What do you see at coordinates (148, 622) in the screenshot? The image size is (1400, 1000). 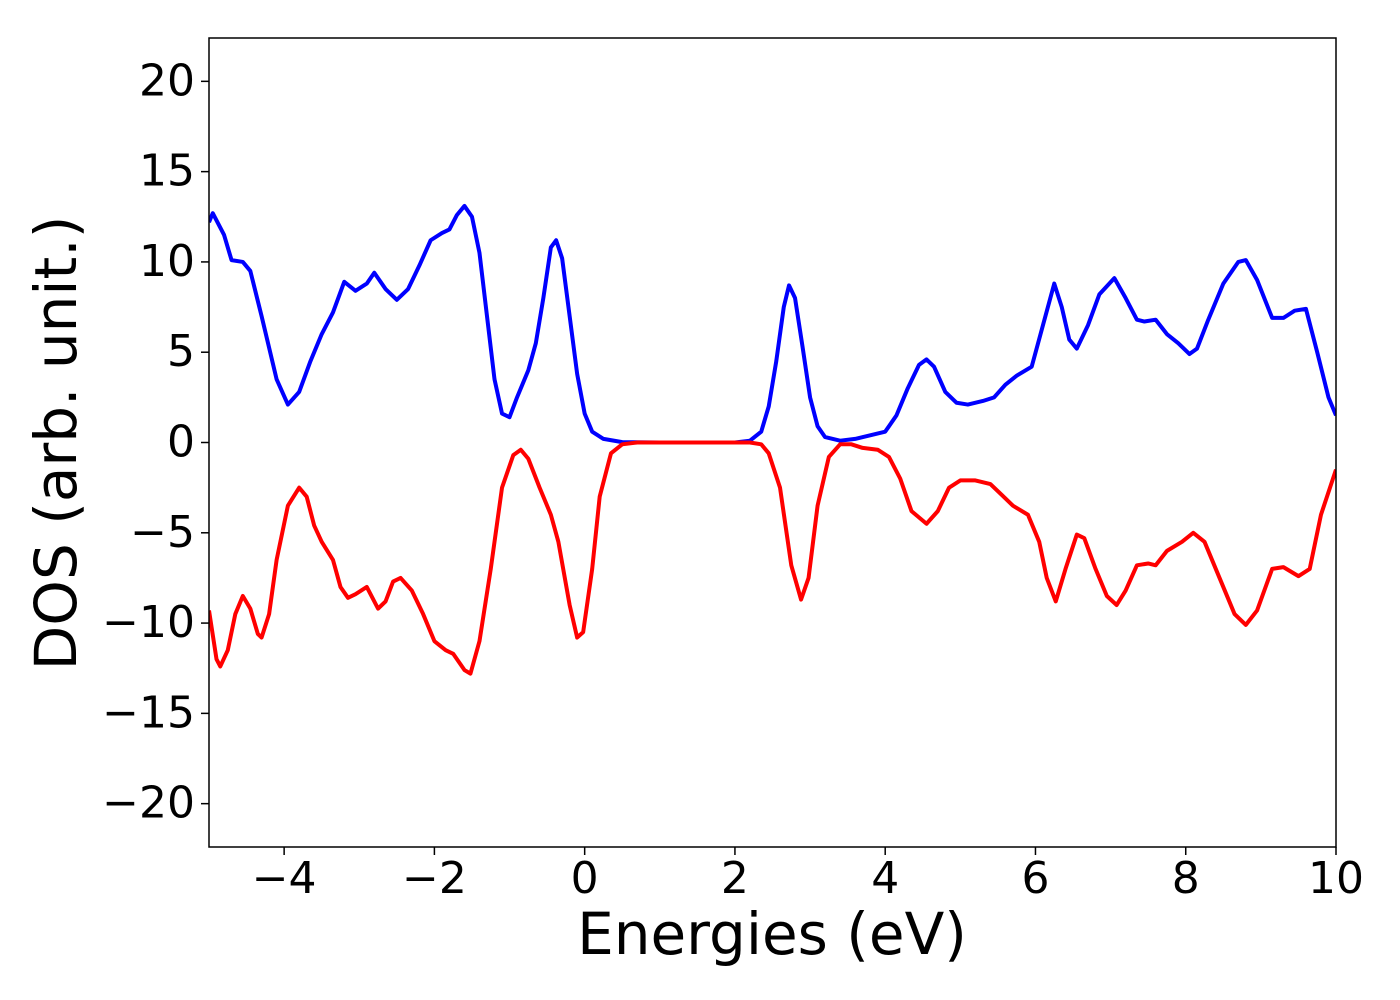 I see `y-tick-label: −10` at bounding box center [148, 622].